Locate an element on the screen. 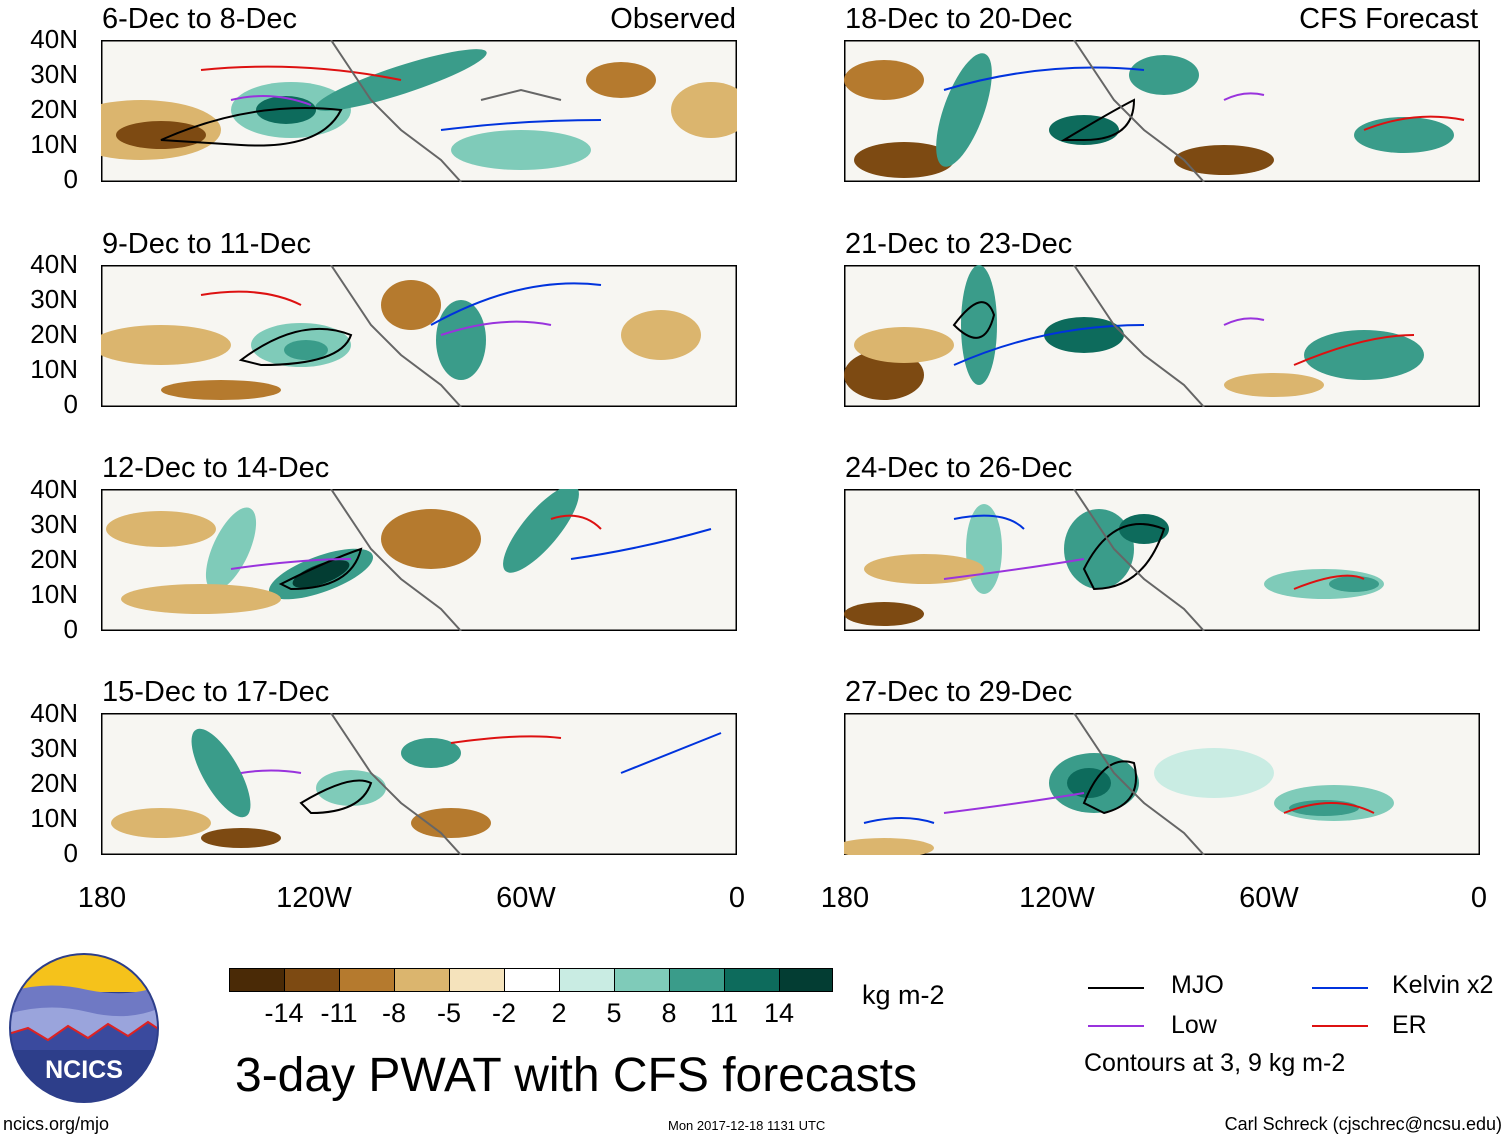 The width and height of the screenshot is (1510, 1141). map-panel-15-17-dec is located at coordinates (419, 784).